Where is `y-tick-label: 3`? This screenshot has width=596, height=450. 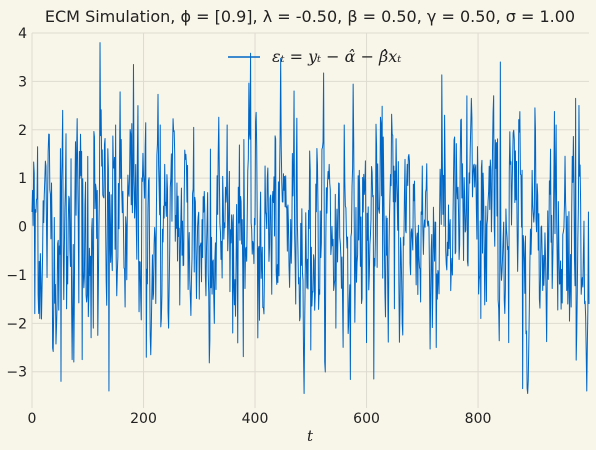
y-tick-label: 3 is located at coordinates (22, 82).